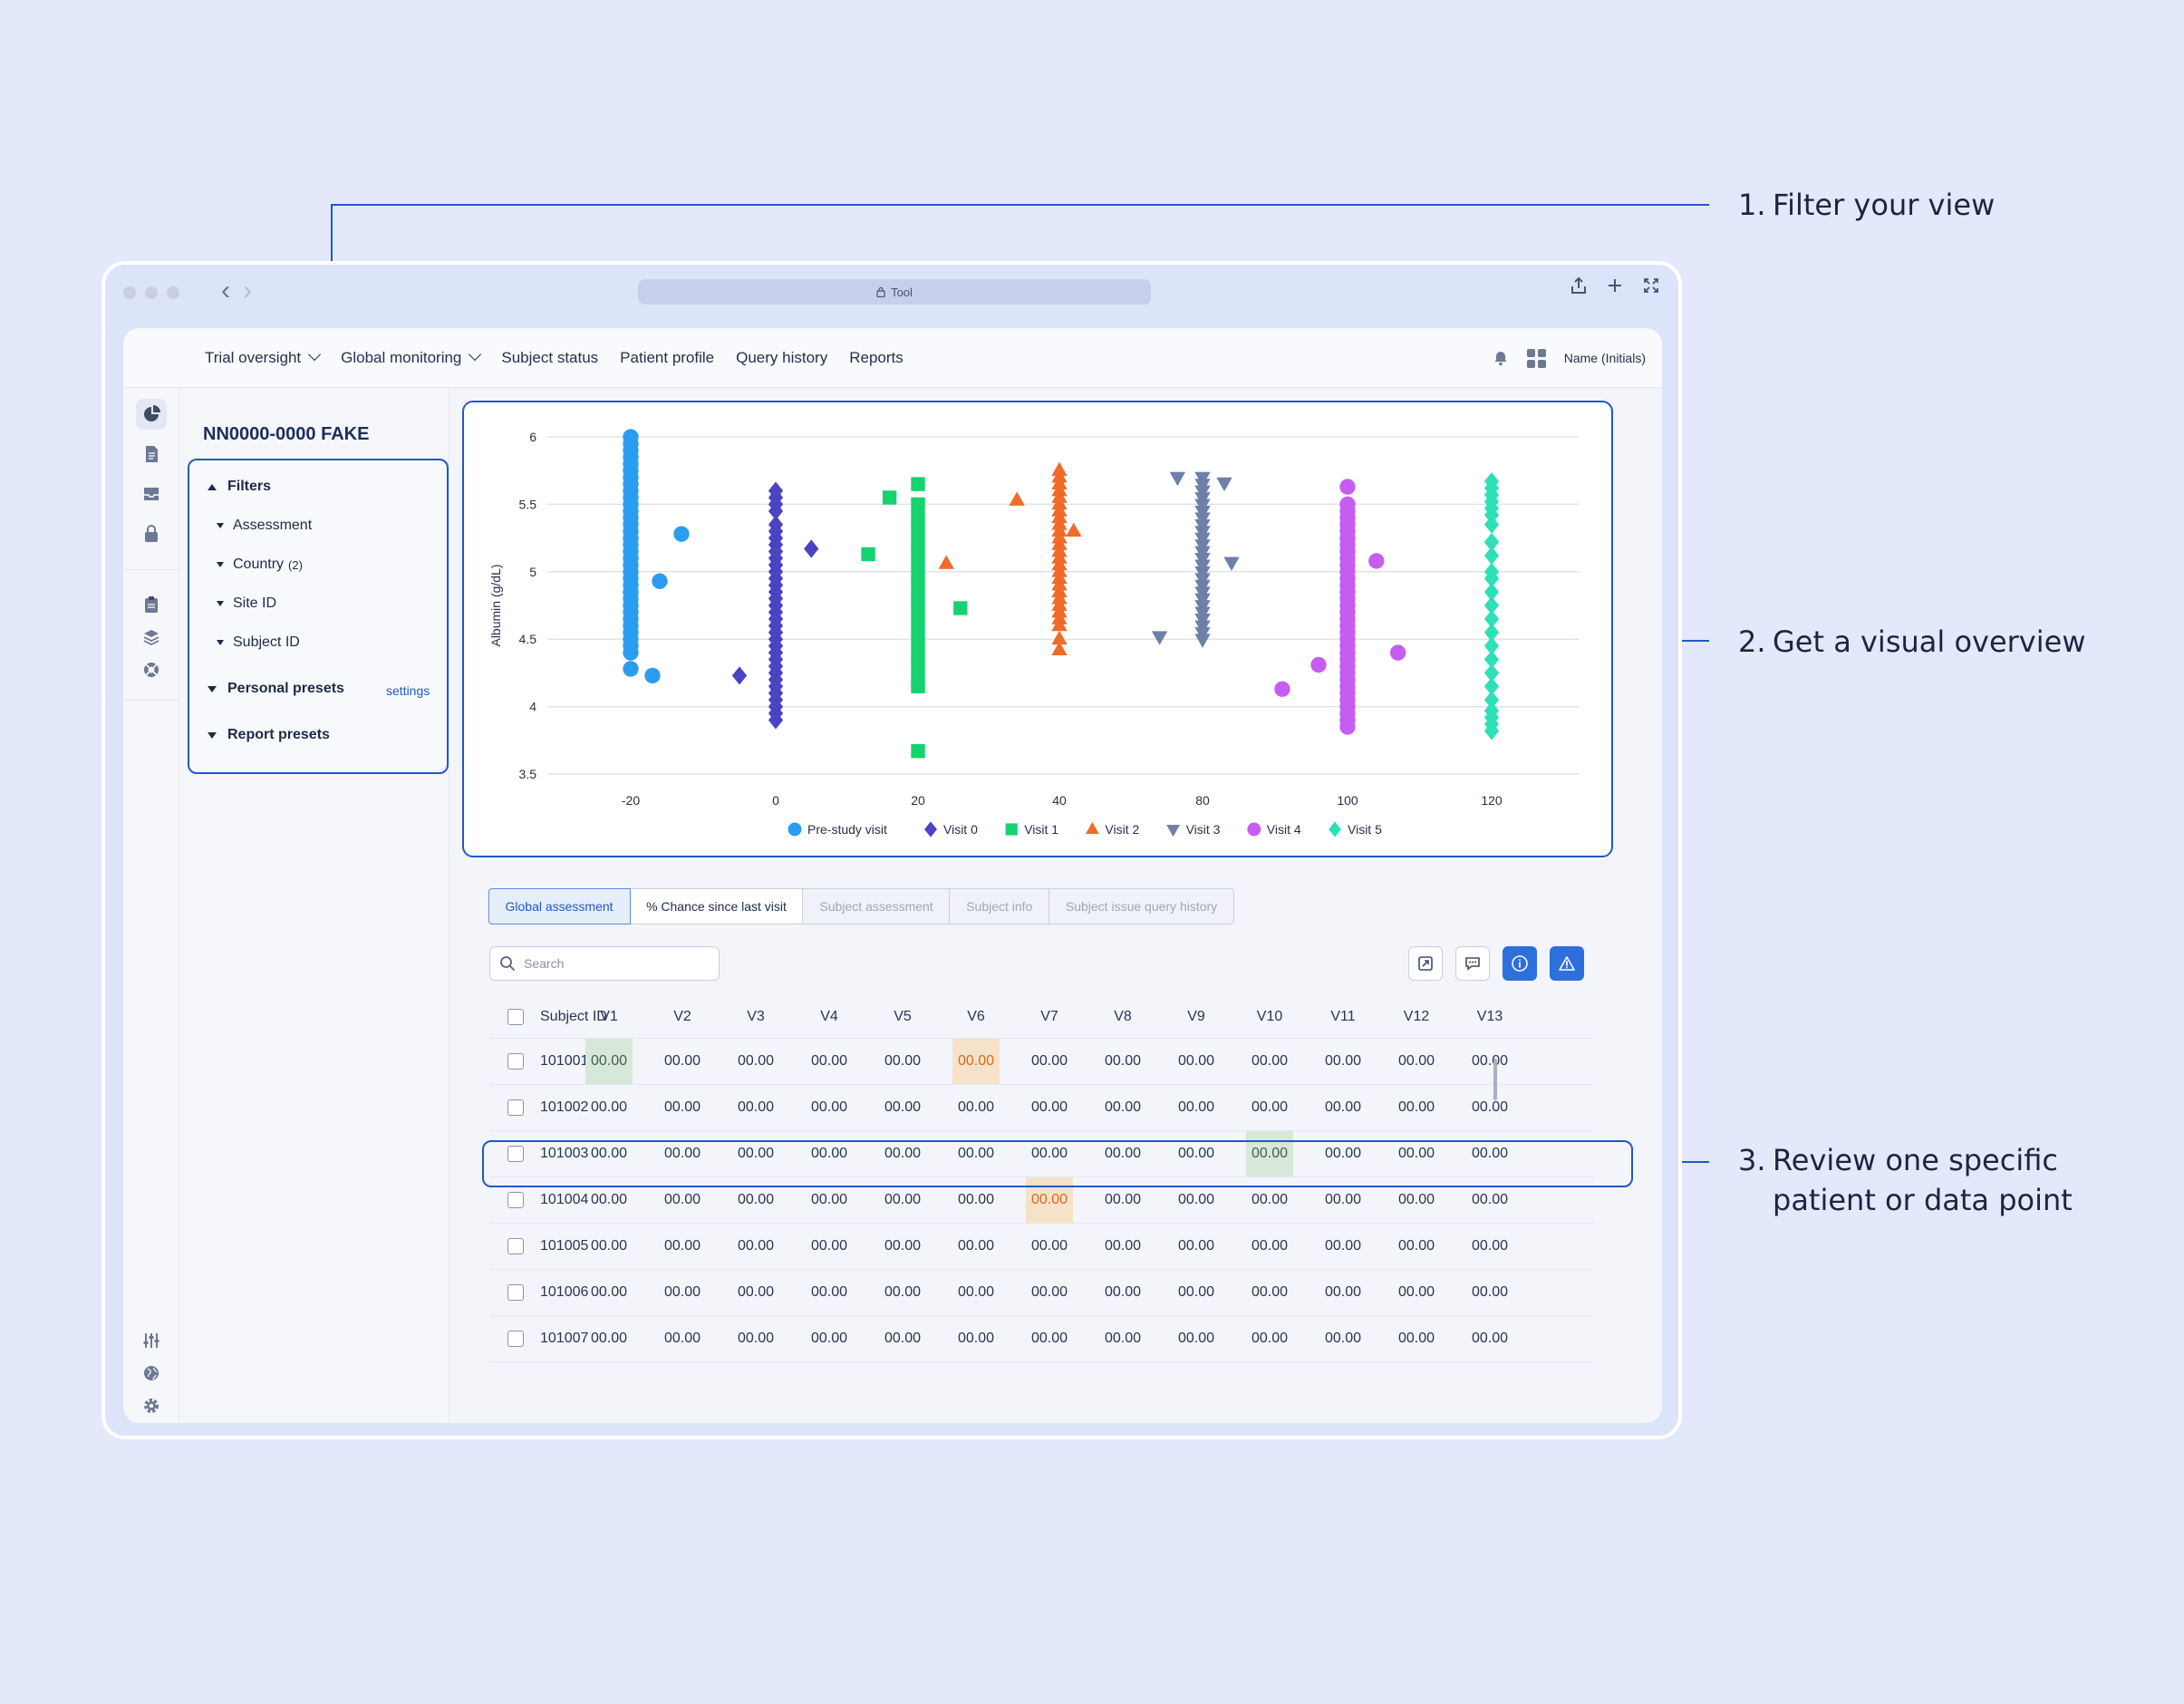 The image size is (2184, 1704). Describe the element at coordinates (604, 963) in the screenshot. I see `search-input: Search` at that location.